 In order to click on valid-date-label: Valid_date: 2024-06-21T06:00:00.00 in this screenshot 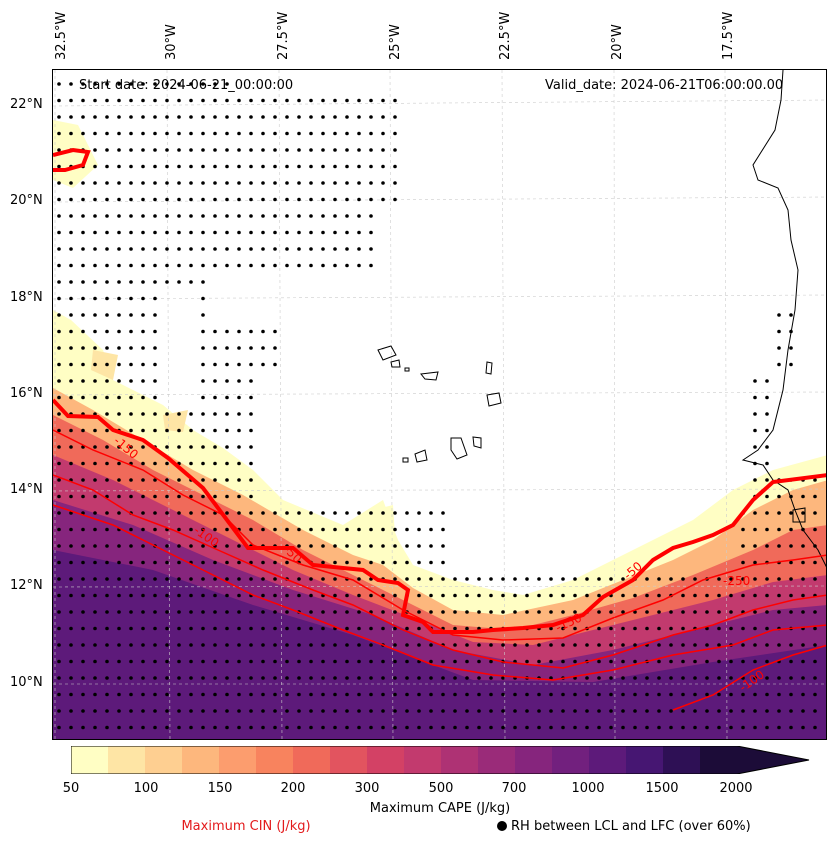, I will do `click(664, 85)`.